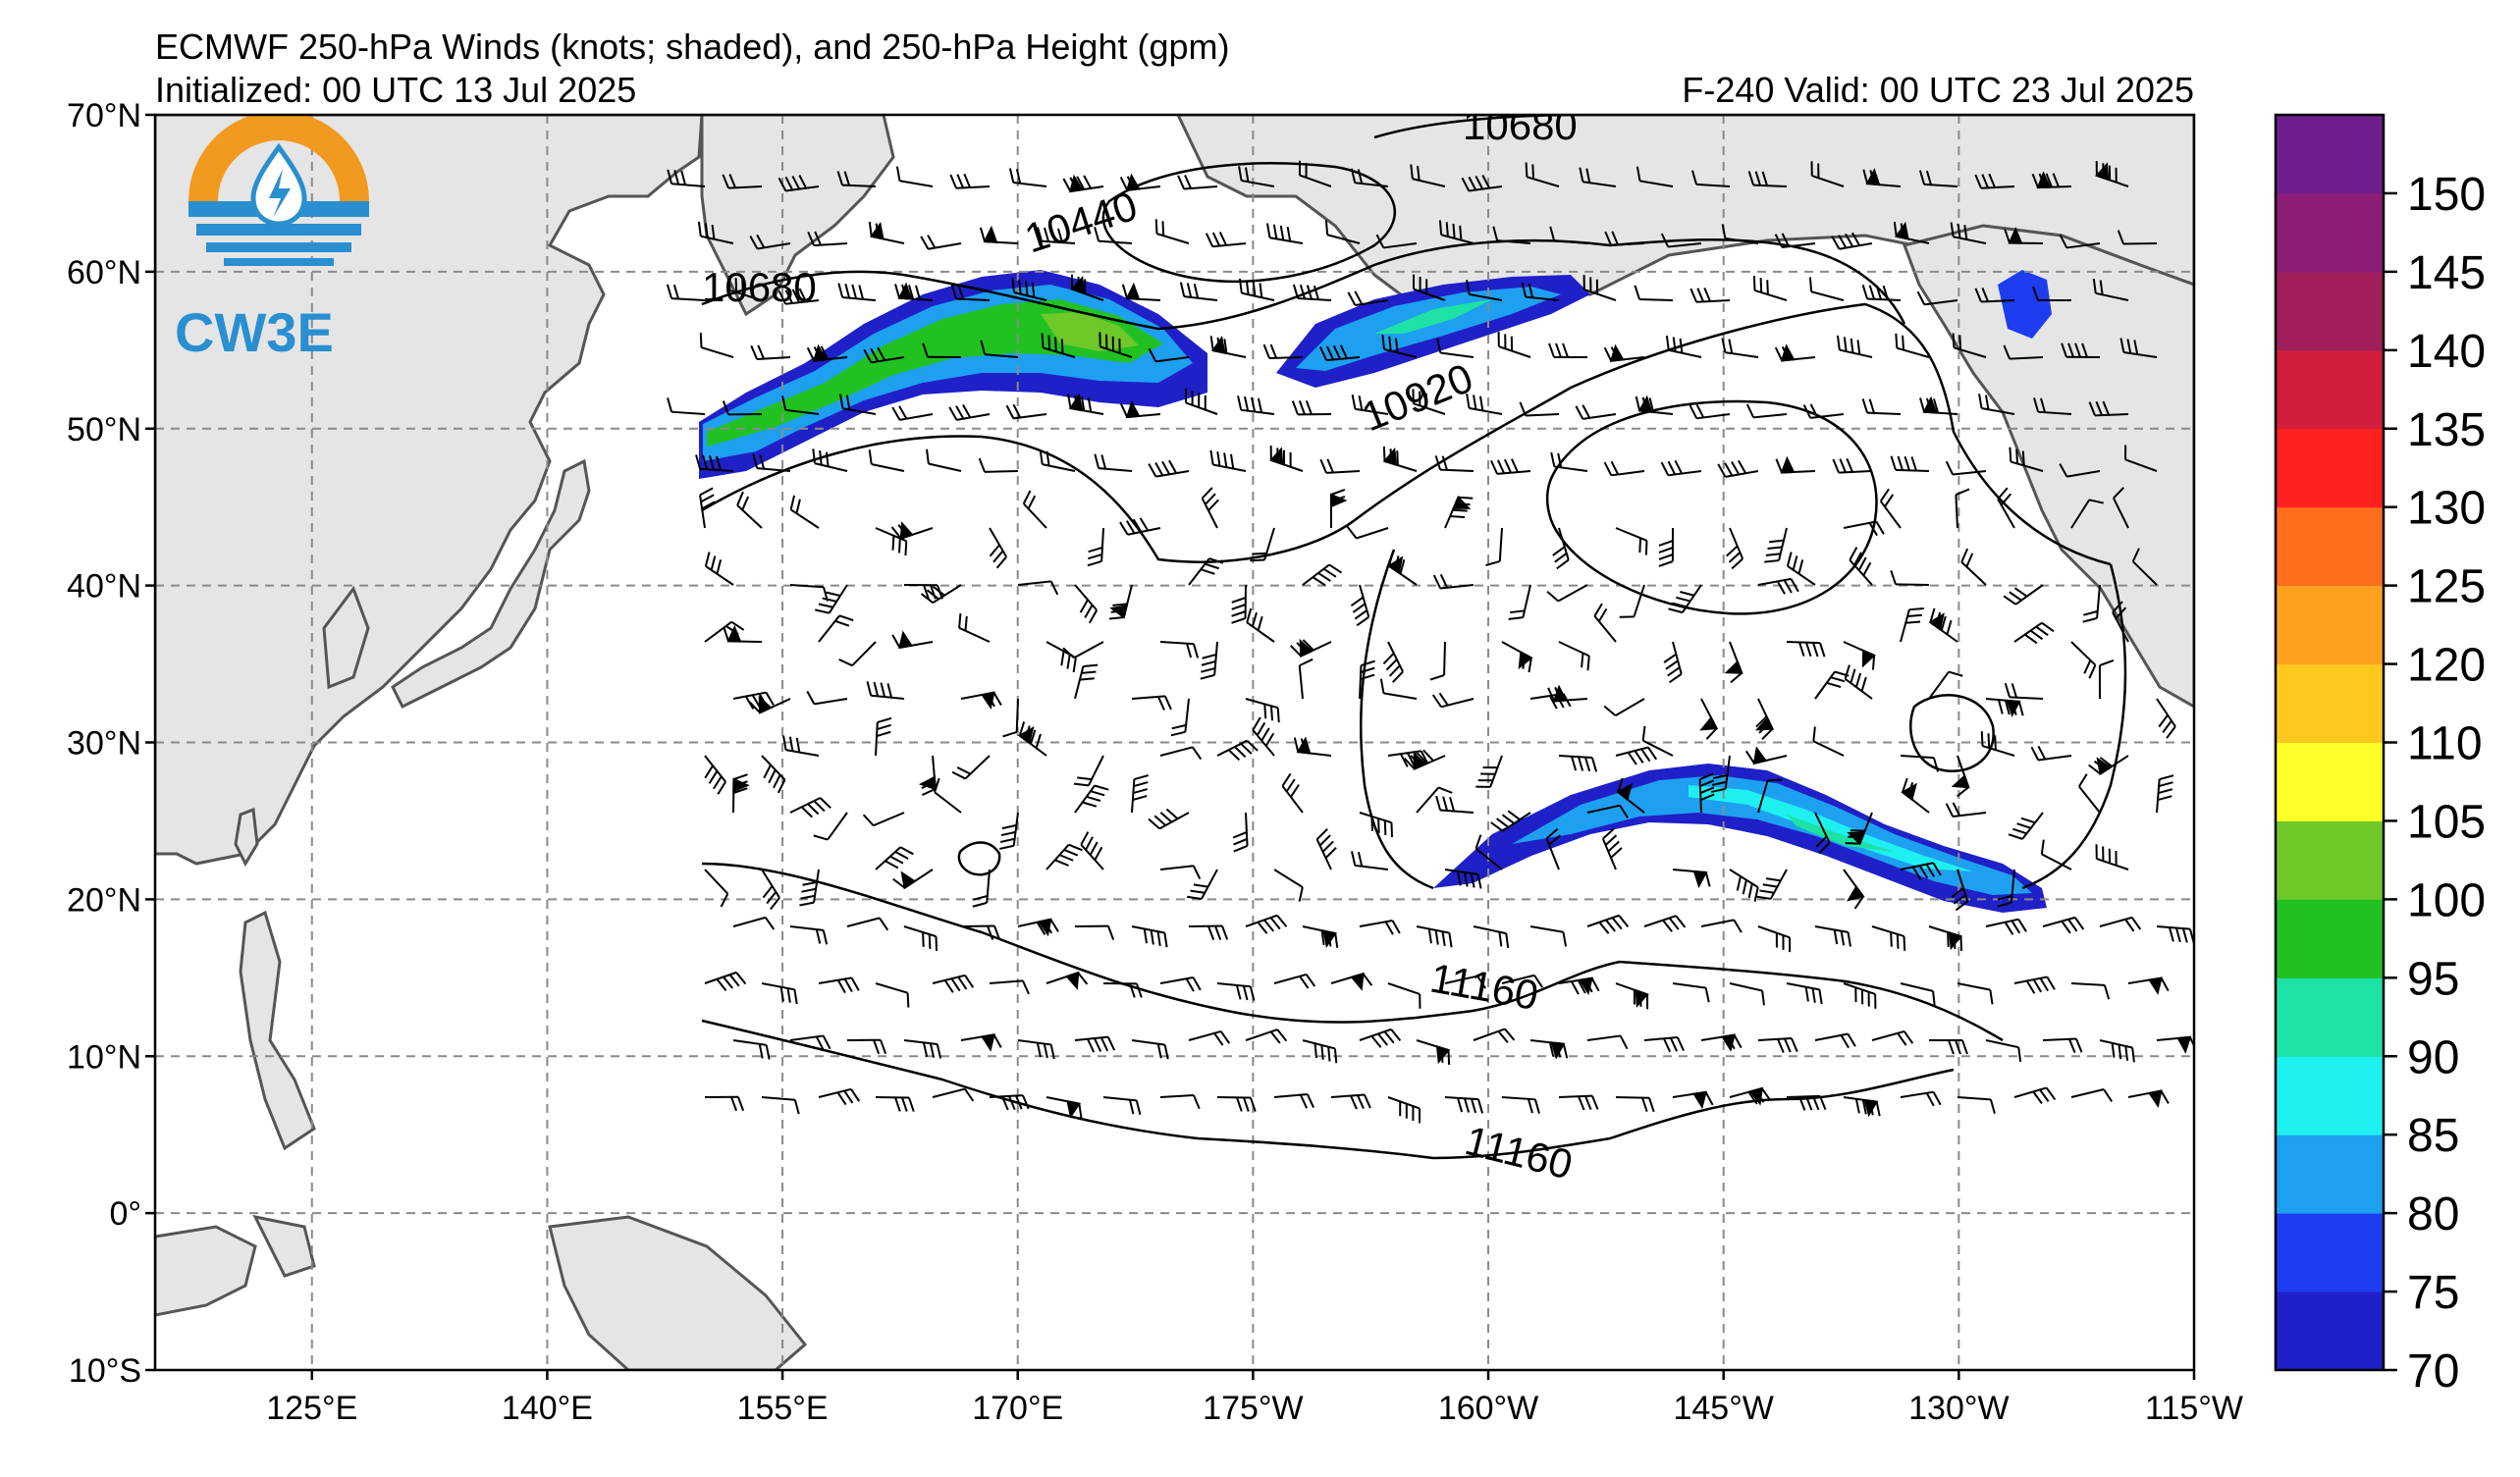 The width and height of the screenshot is (2520, 1477). I want to click on lon-label: 130°W, so click(1958, 1408).